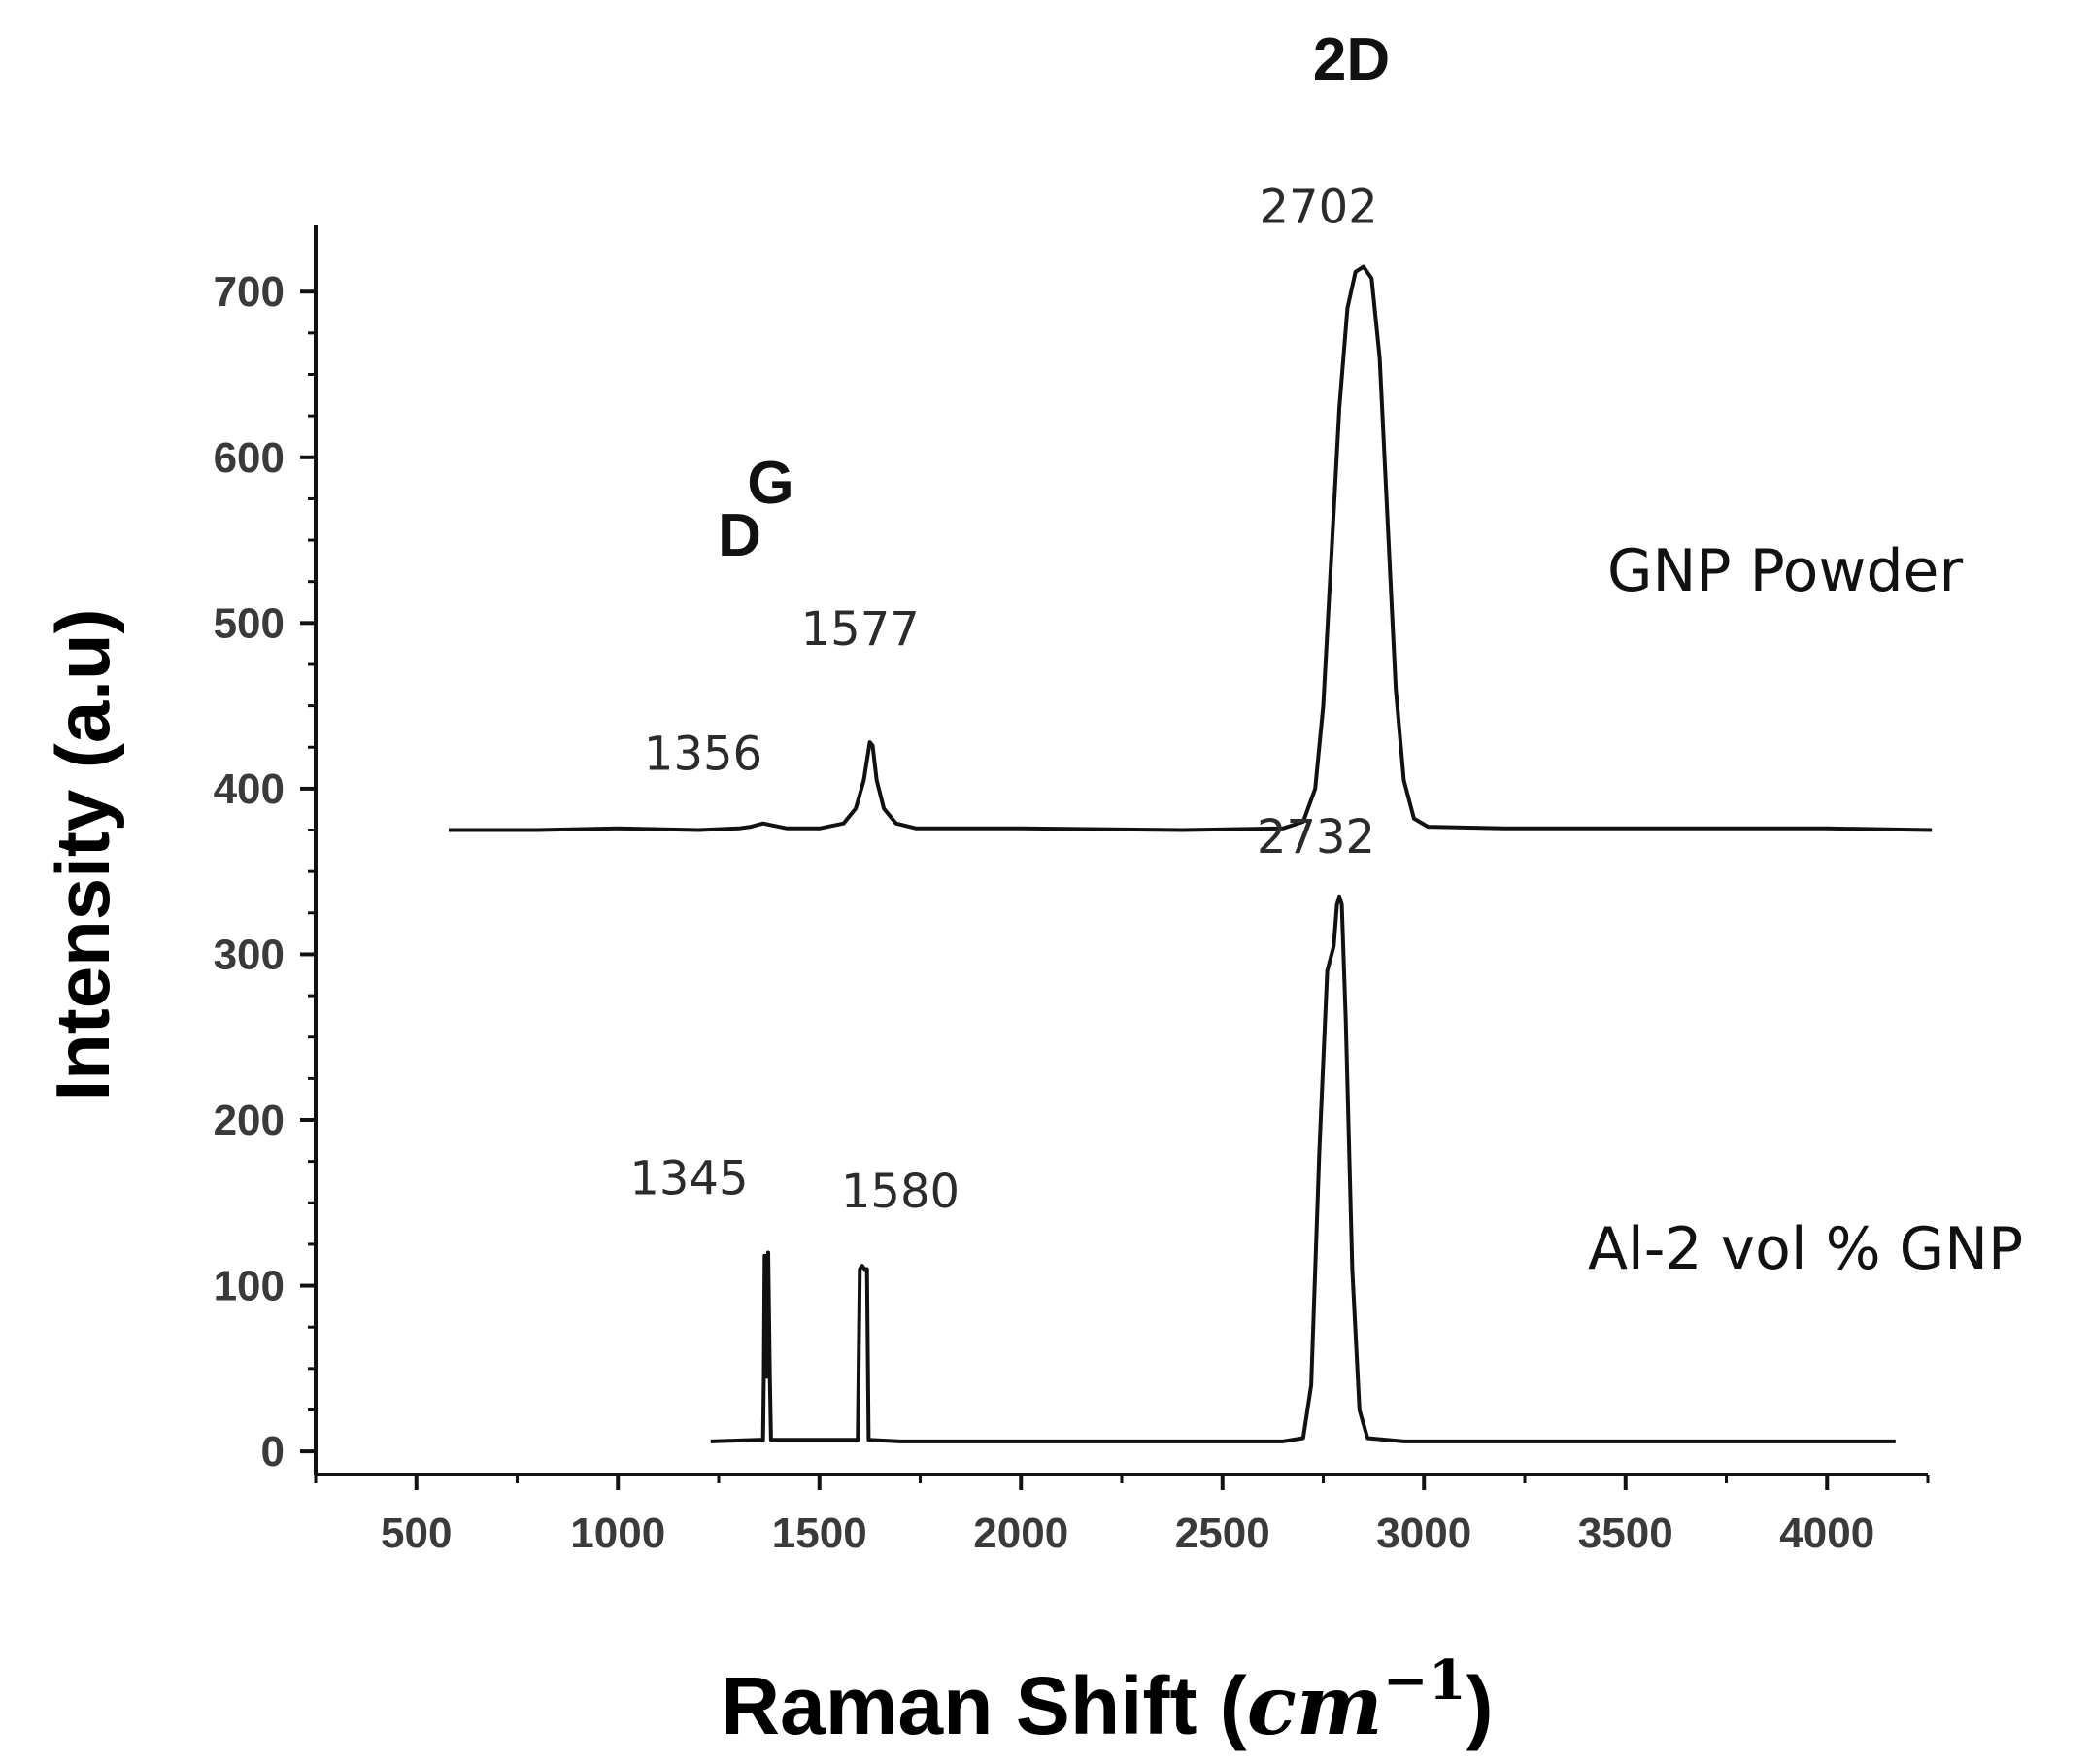 The height and width of the screenshot is (1764, 2090). Describe the element at coordinates (1423, 1533) in the screenshot. I see `x-tick-label: 3000` at that location.